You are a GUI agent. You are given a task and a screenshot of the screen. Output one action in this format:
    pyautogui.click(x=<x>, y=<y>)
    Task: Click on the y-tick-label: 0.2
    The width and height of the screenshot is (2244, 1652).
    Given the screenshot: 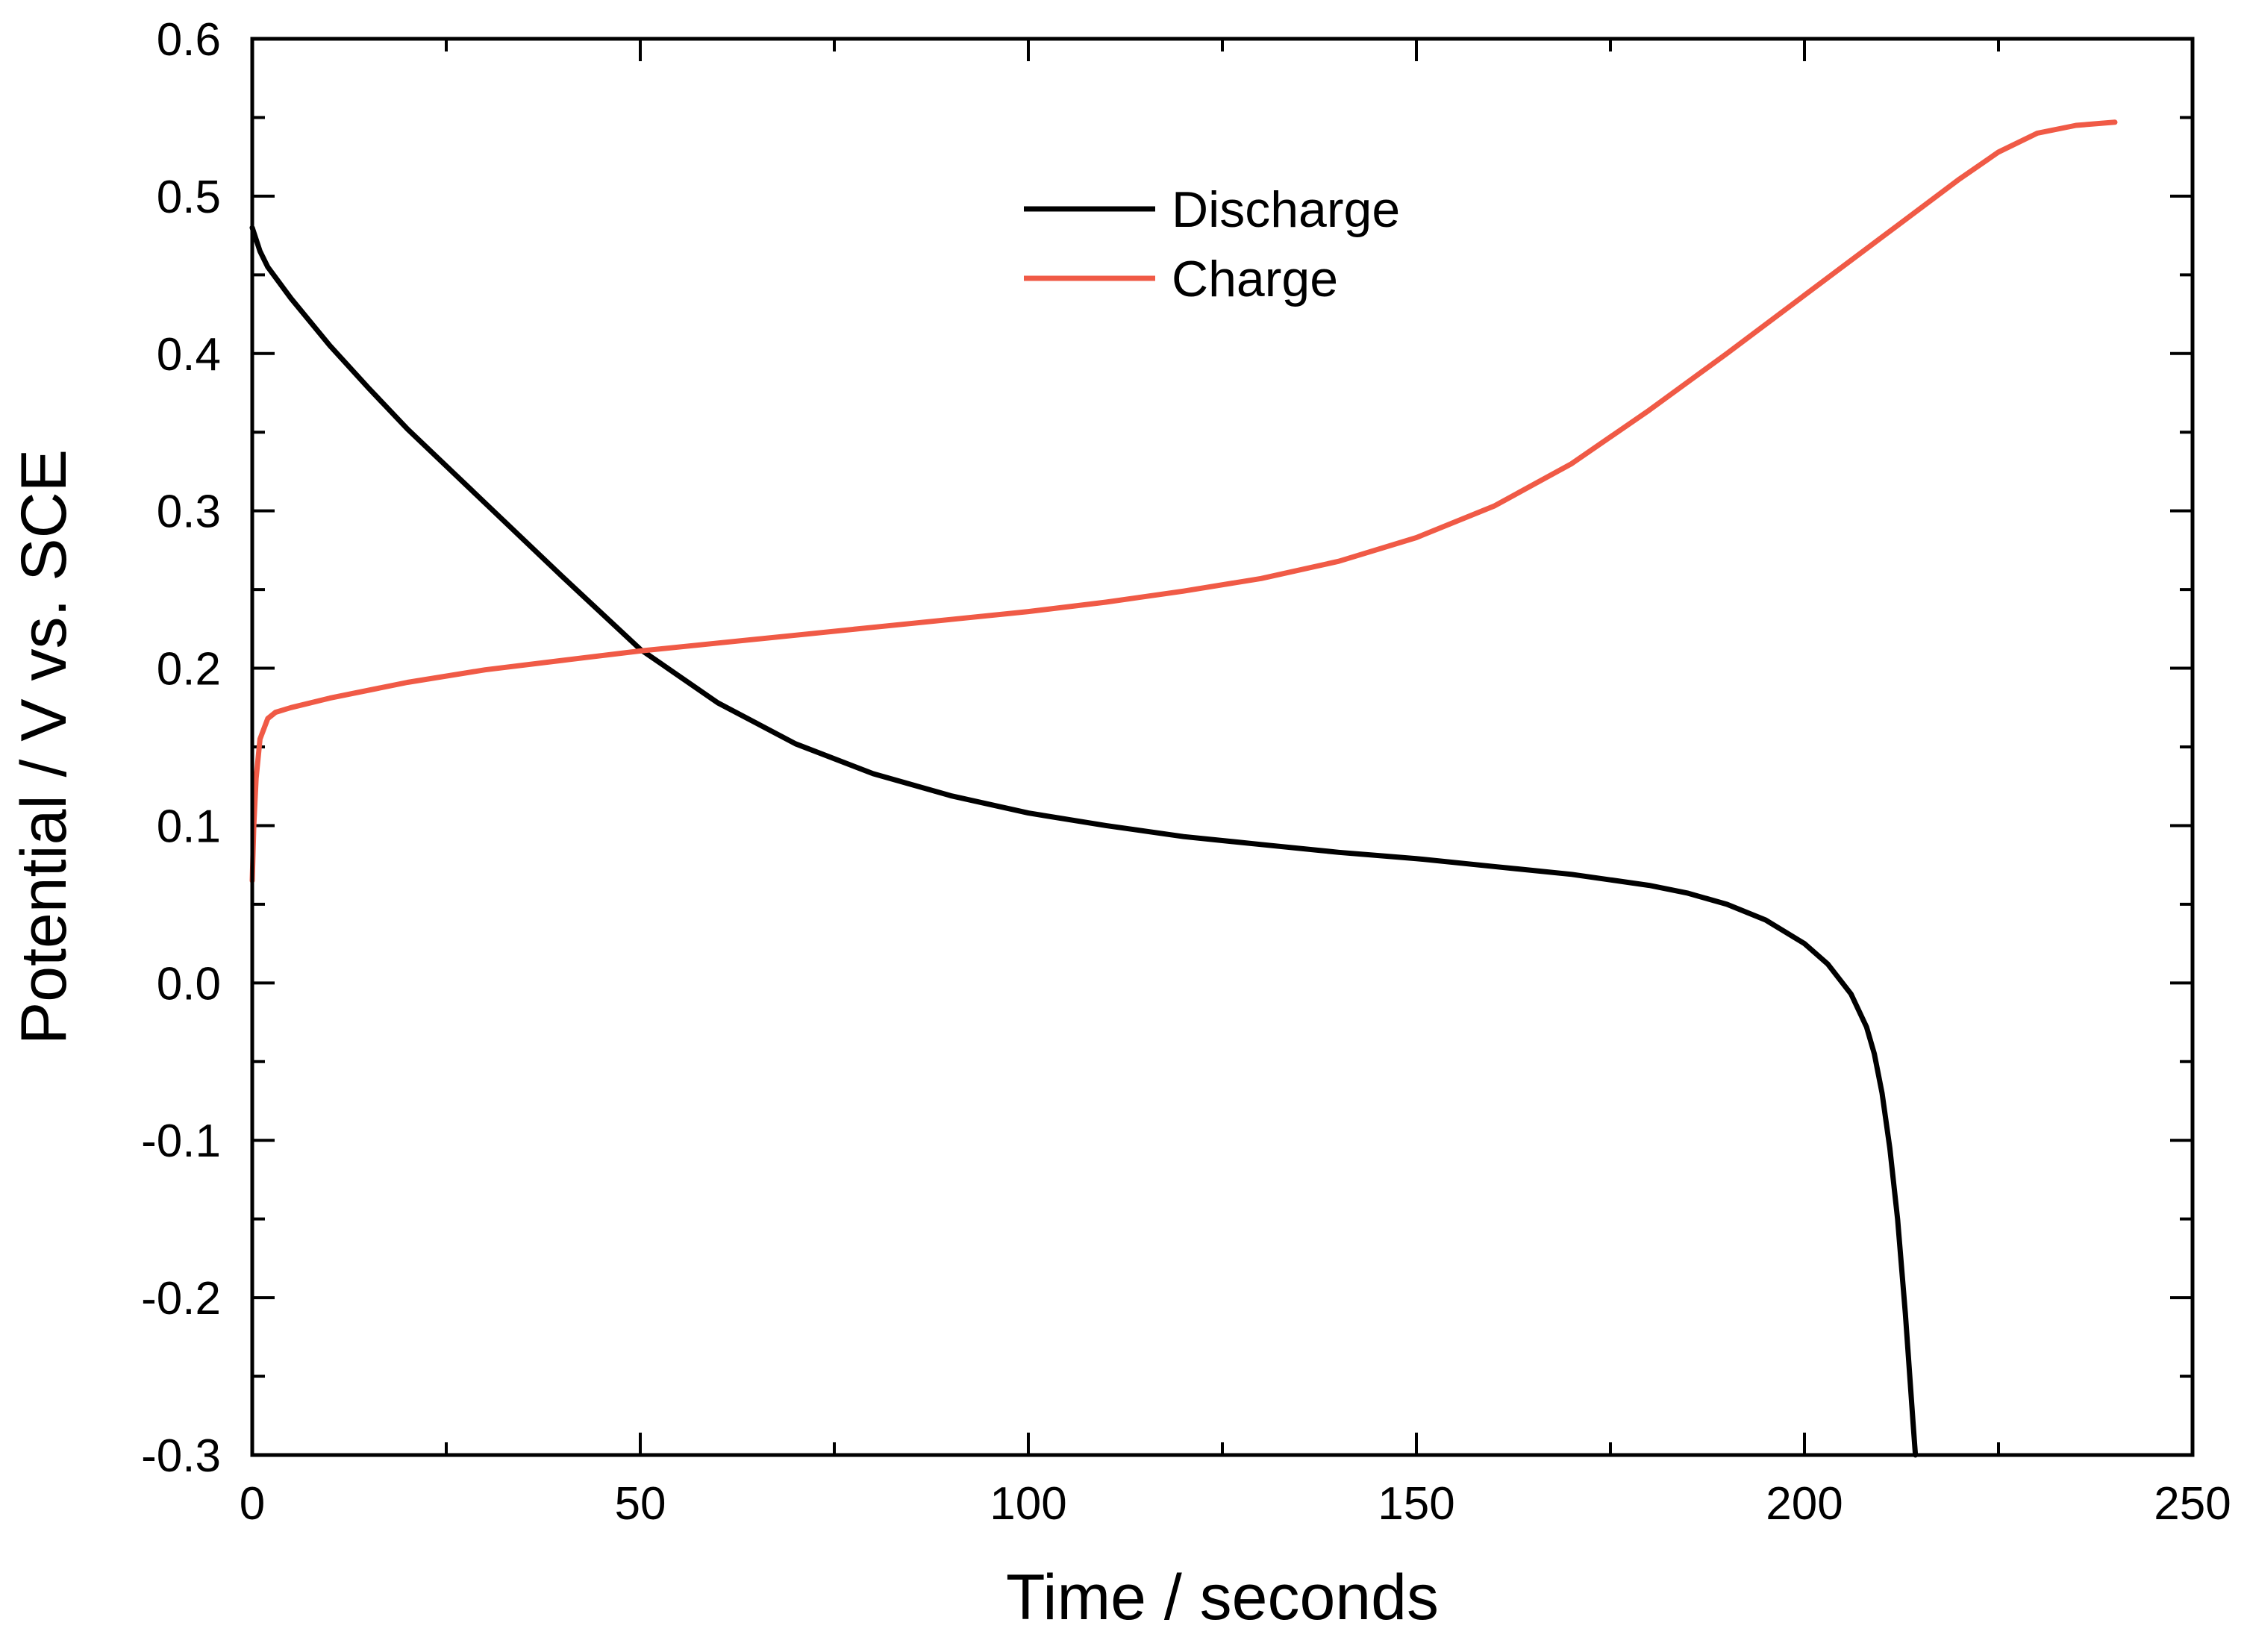 What is the action you would take?
    pyautogui.click(x=189, y=669)
    